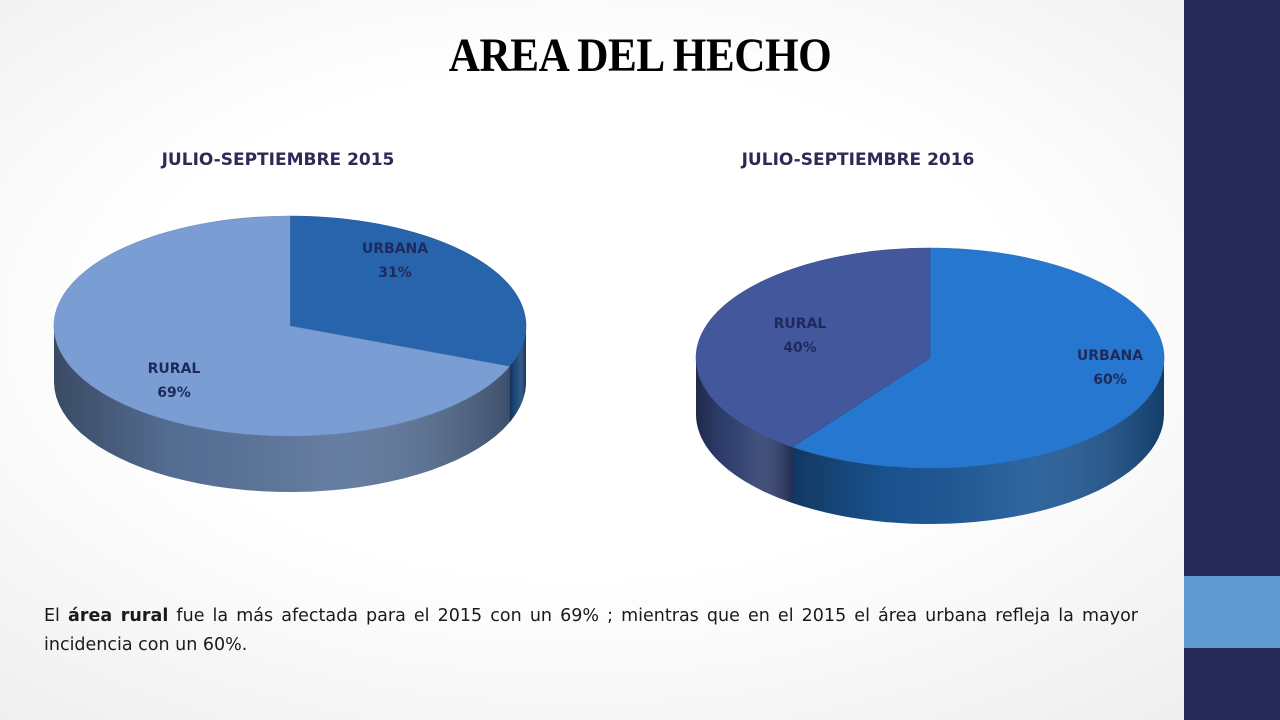  I want to click on chart-title-2015: JULIO-SEPTIEMBRE 2015, so click(278, 160).